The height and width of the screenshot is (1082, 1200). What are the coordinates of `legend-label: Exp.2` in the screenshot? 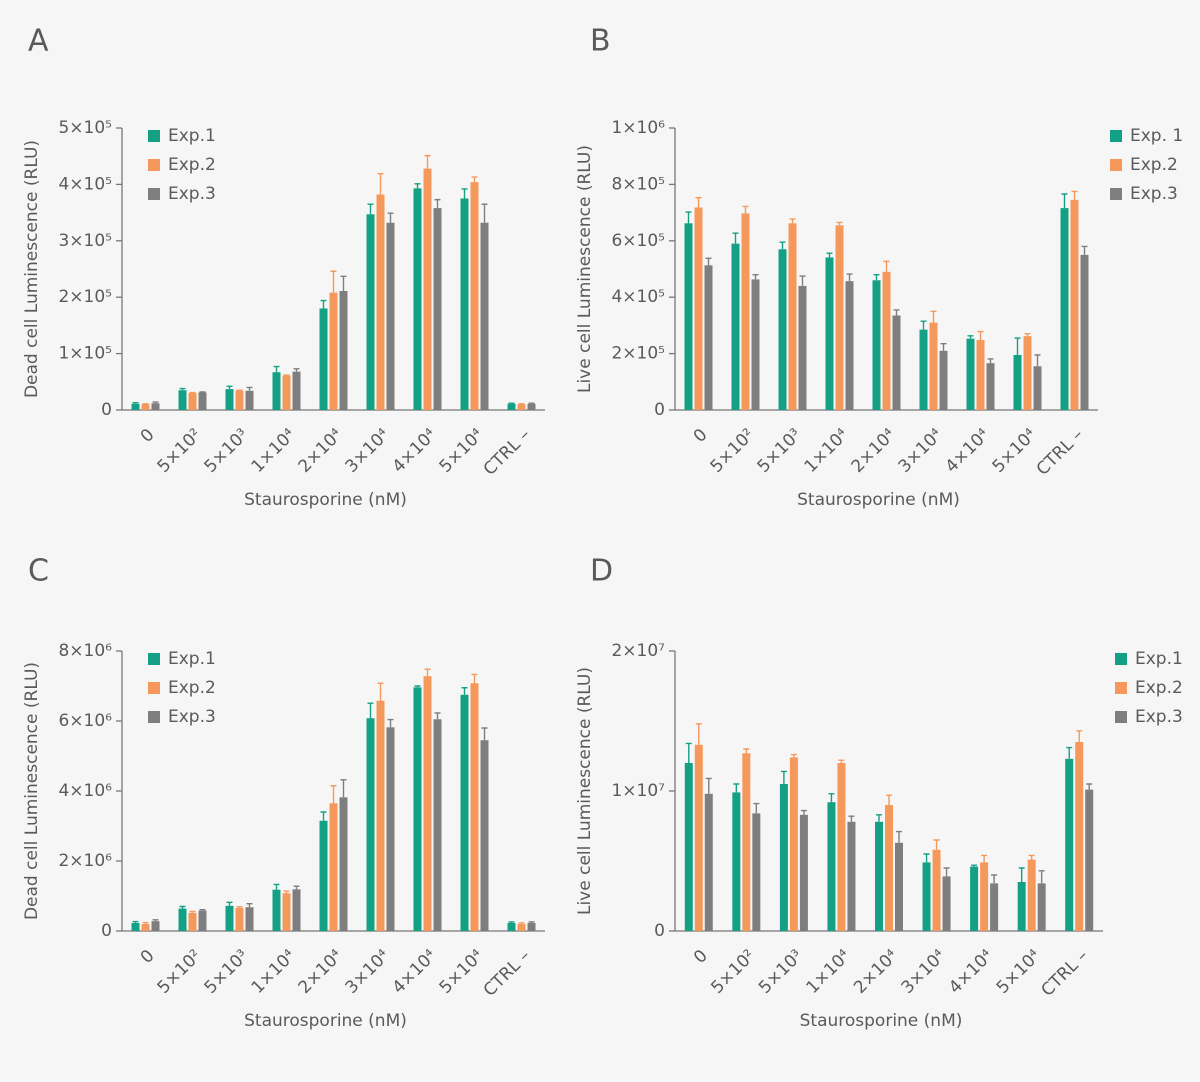 It's located at (1154, 165).